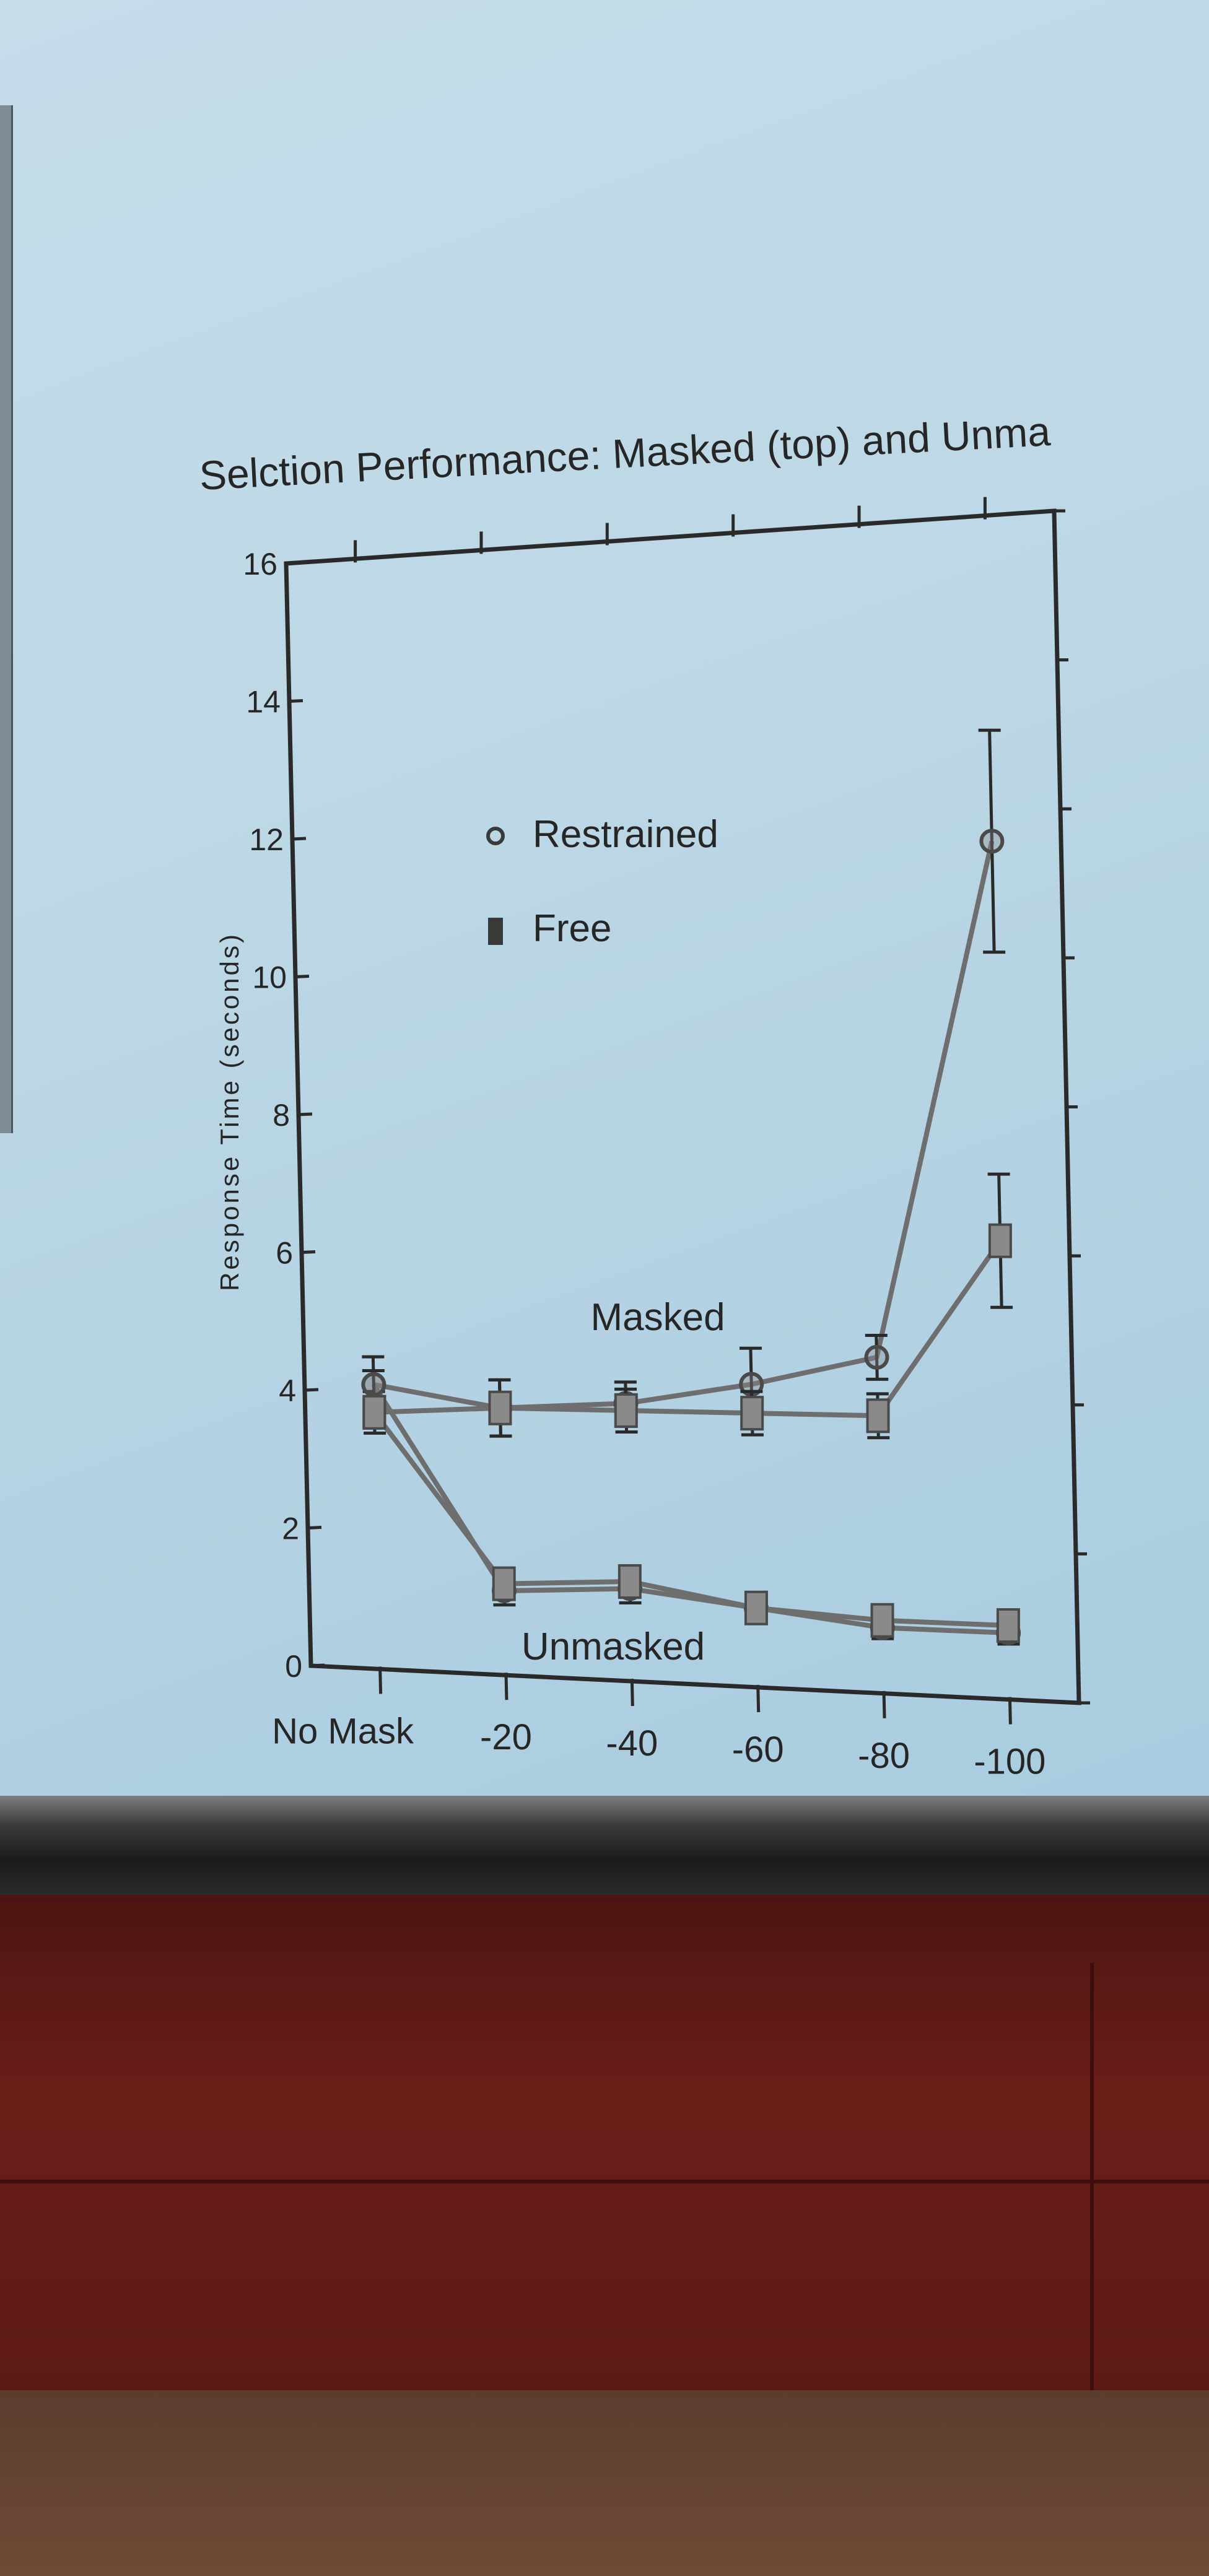 This screenshot has height=2576, width=1209. I want to click on legend-marker-free, so click(495, 931).